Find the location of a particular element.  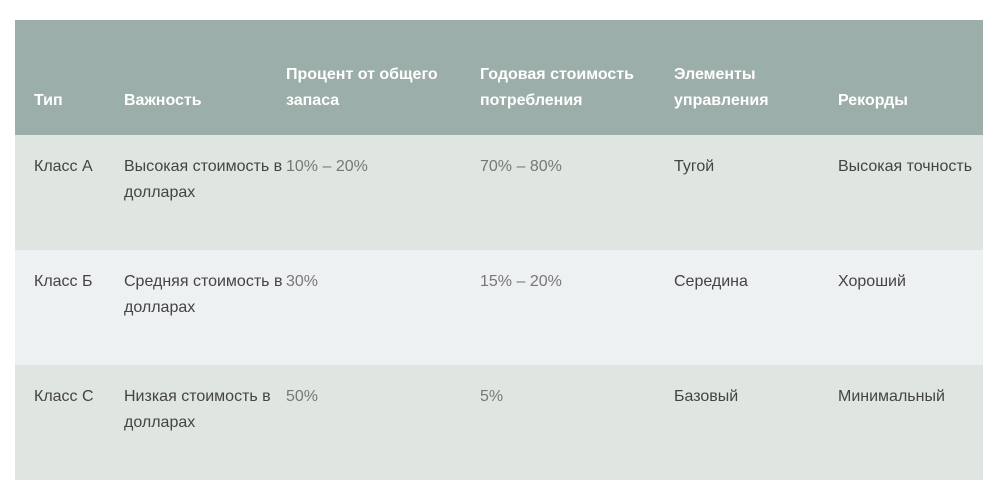

cell-percent-stock: 30% is located at coordinates (302, 281).